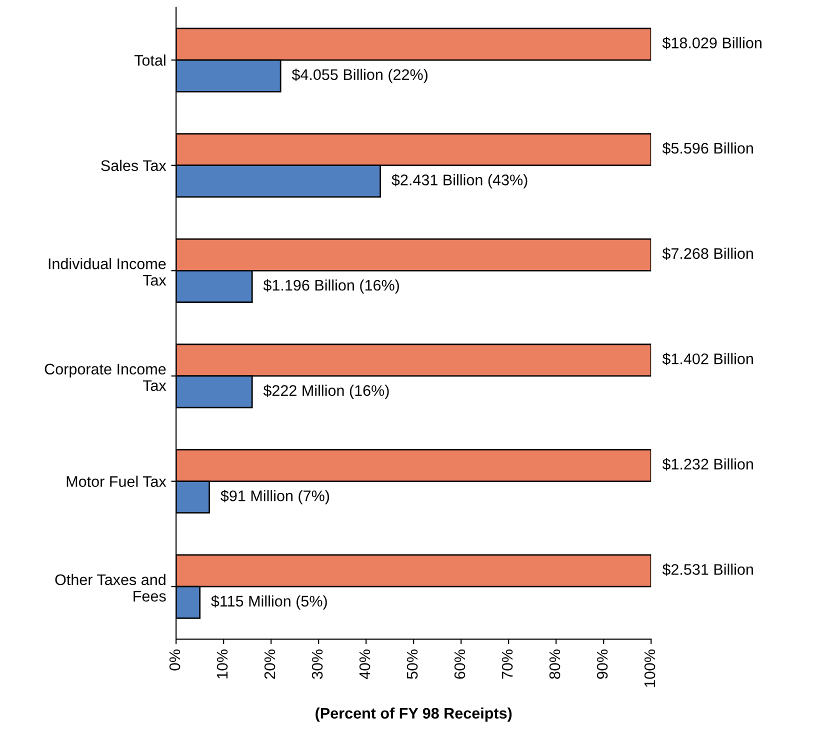  Describe the element at coordinates (412, 664) in the screenshot. I see `x-tick-label: 50%` at that location.